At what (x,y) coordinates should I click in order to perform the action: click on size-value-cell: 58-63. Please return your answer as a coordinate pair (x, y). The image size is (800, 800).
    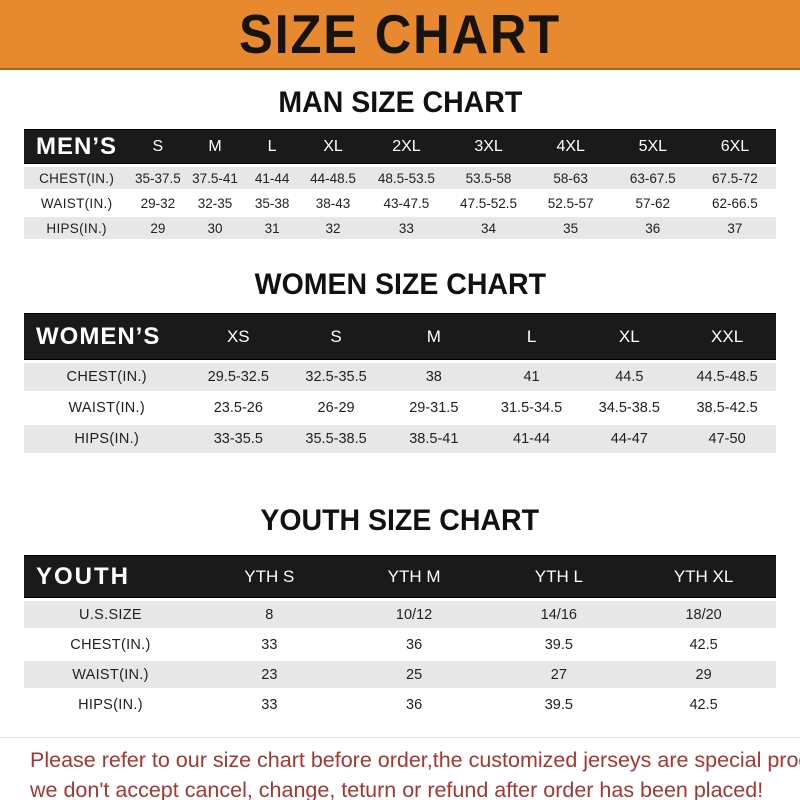
    Looking at the image, I should click on (570, 178).